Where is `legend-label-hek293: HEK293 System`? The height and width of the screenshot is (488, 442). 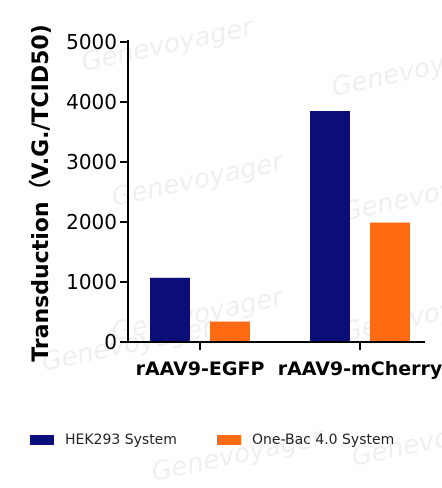 legend-label-hek293: HEK293 System is located at coordinates (121, 440).